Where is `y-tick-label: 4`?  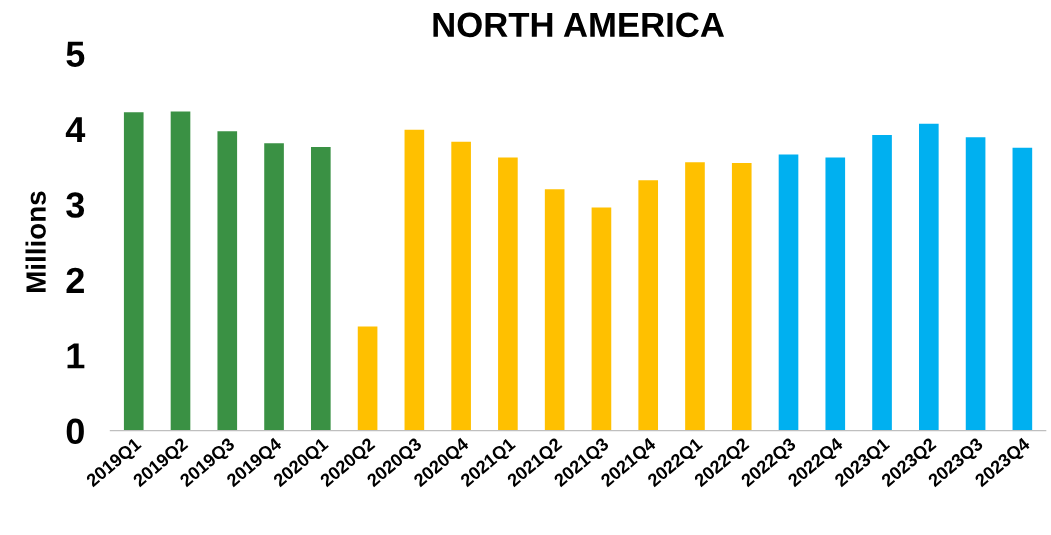 y-tick-label: 4 is located at coordinates (75, 130).